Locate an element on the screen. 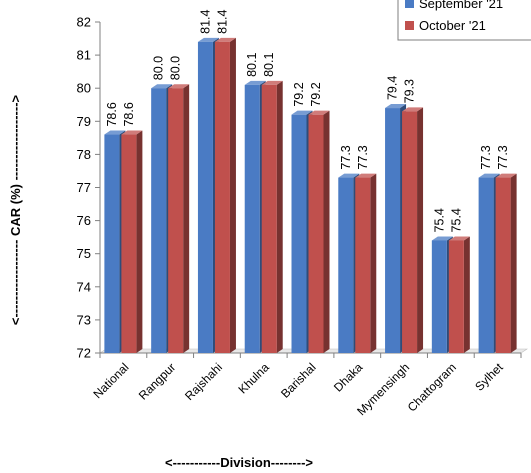  x-tick-label: Dhaka is located at coordinates (348, 377).